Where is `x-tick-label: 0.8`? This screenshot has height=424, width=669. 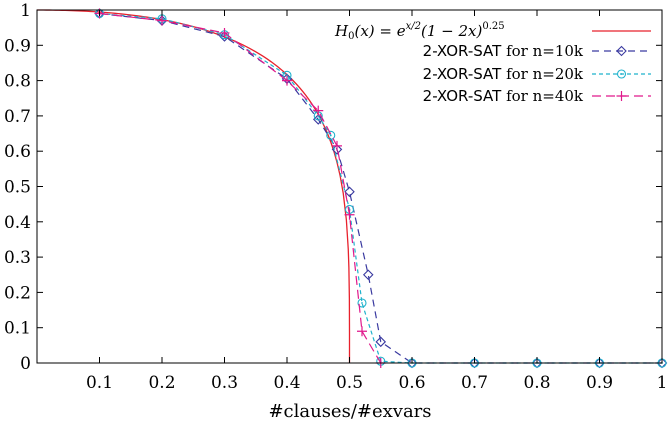
x-tick-label: 0.8 is located at coordinates (536, 383).